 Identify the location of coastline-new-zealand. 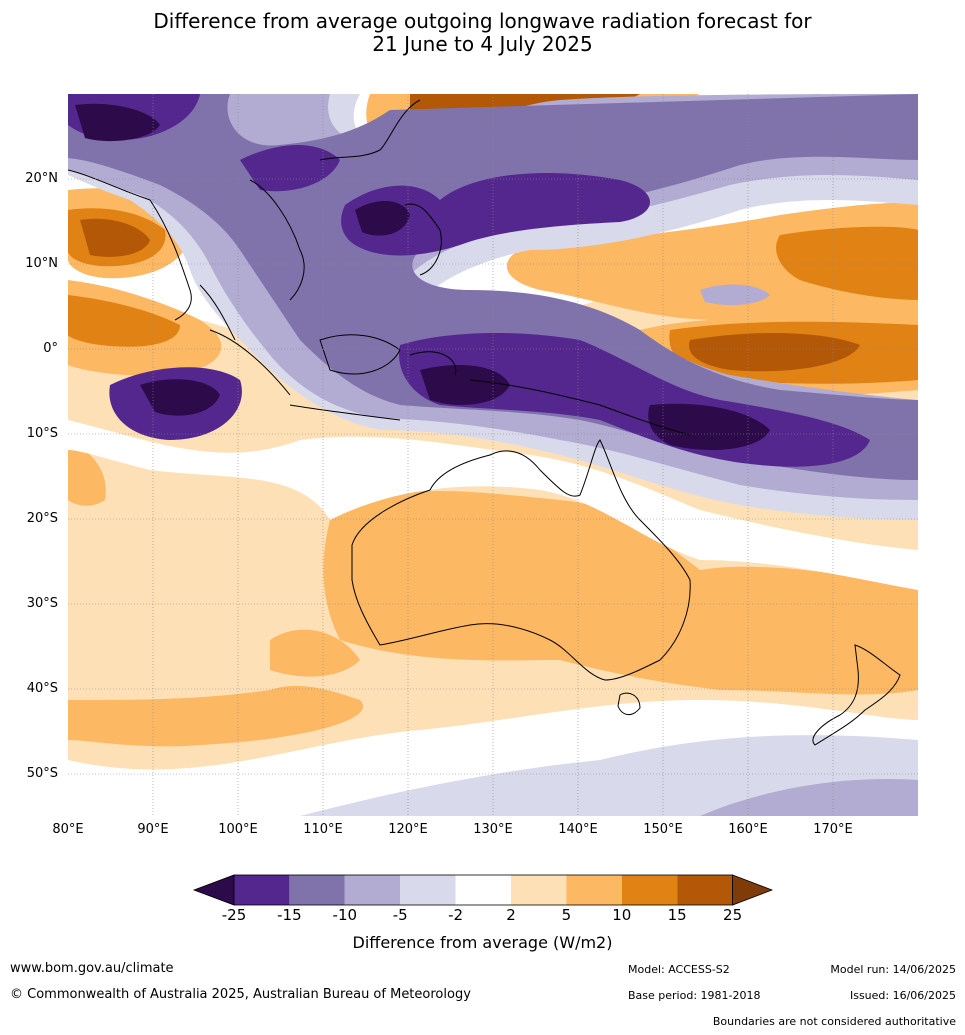
(856, 695).